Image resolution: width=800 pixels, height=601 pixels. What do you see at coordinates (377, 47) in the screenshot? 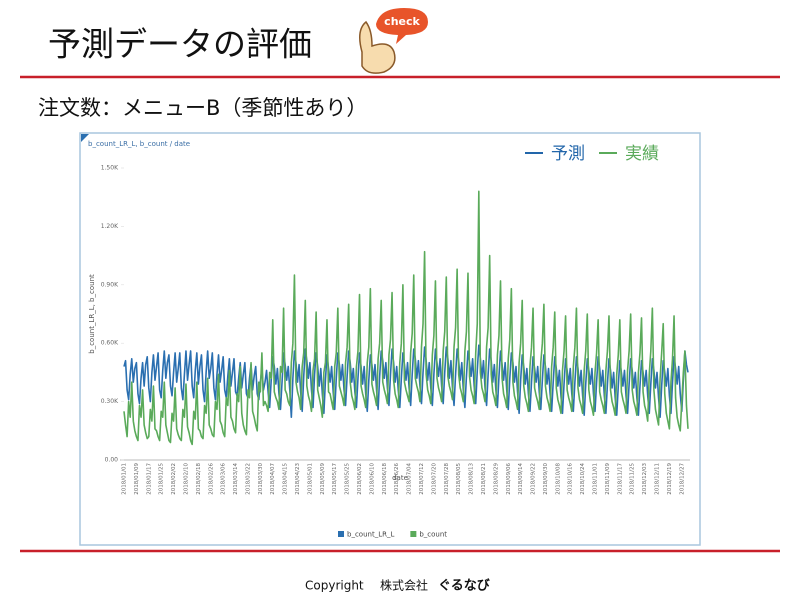
I see `hand` at bounding box center [377, 47].